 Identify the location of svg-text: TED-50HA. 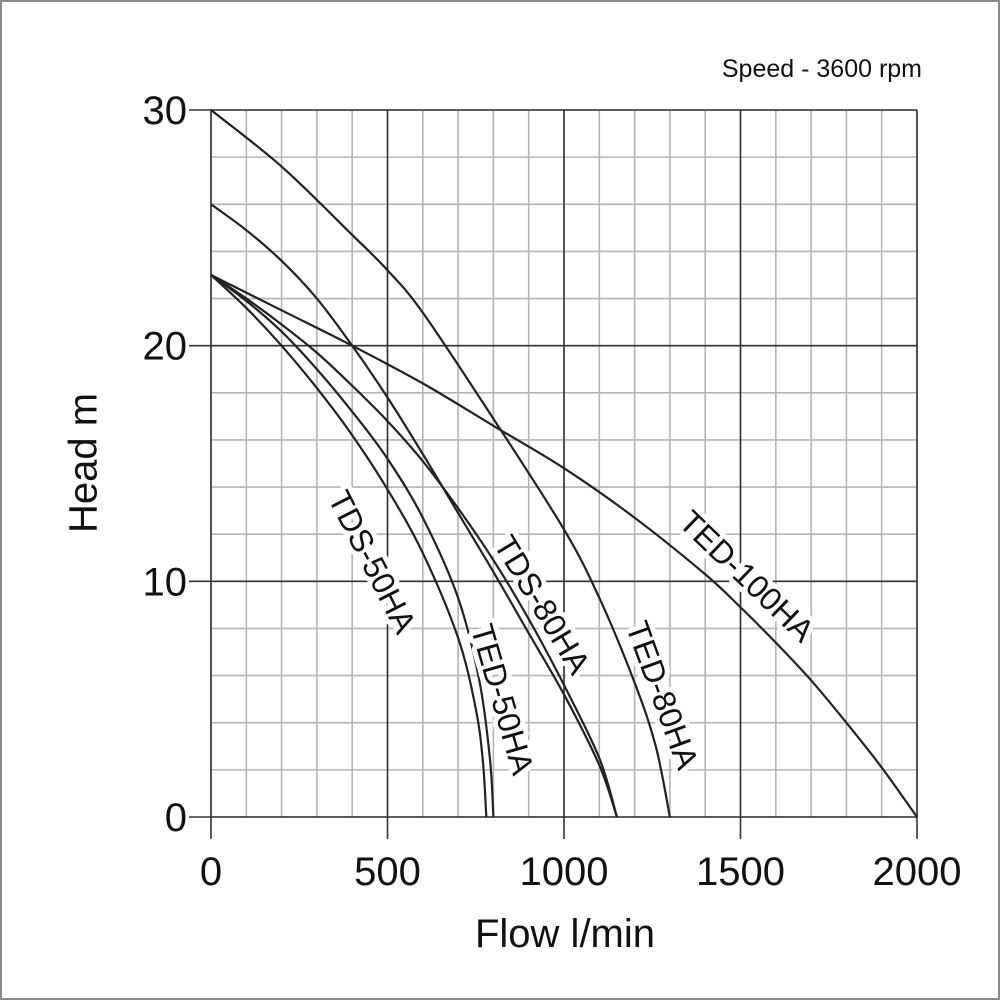
(502, 699).